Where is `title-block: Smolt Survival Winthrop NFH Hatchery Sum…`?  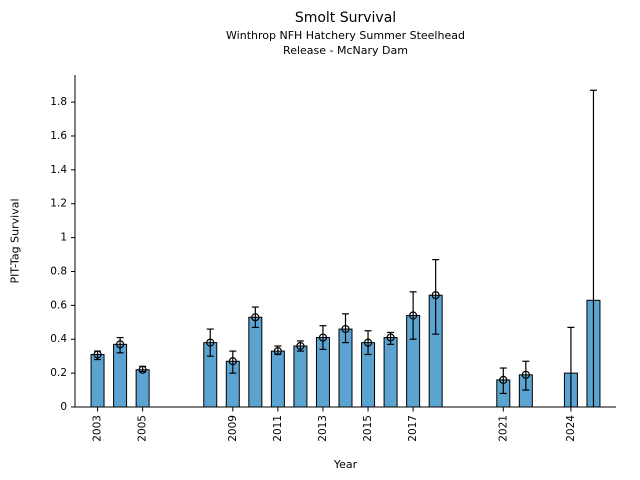 title-block: Smolt Survival Winthrop NFH Hatchery Sum… is located at coordinates (345, 29).